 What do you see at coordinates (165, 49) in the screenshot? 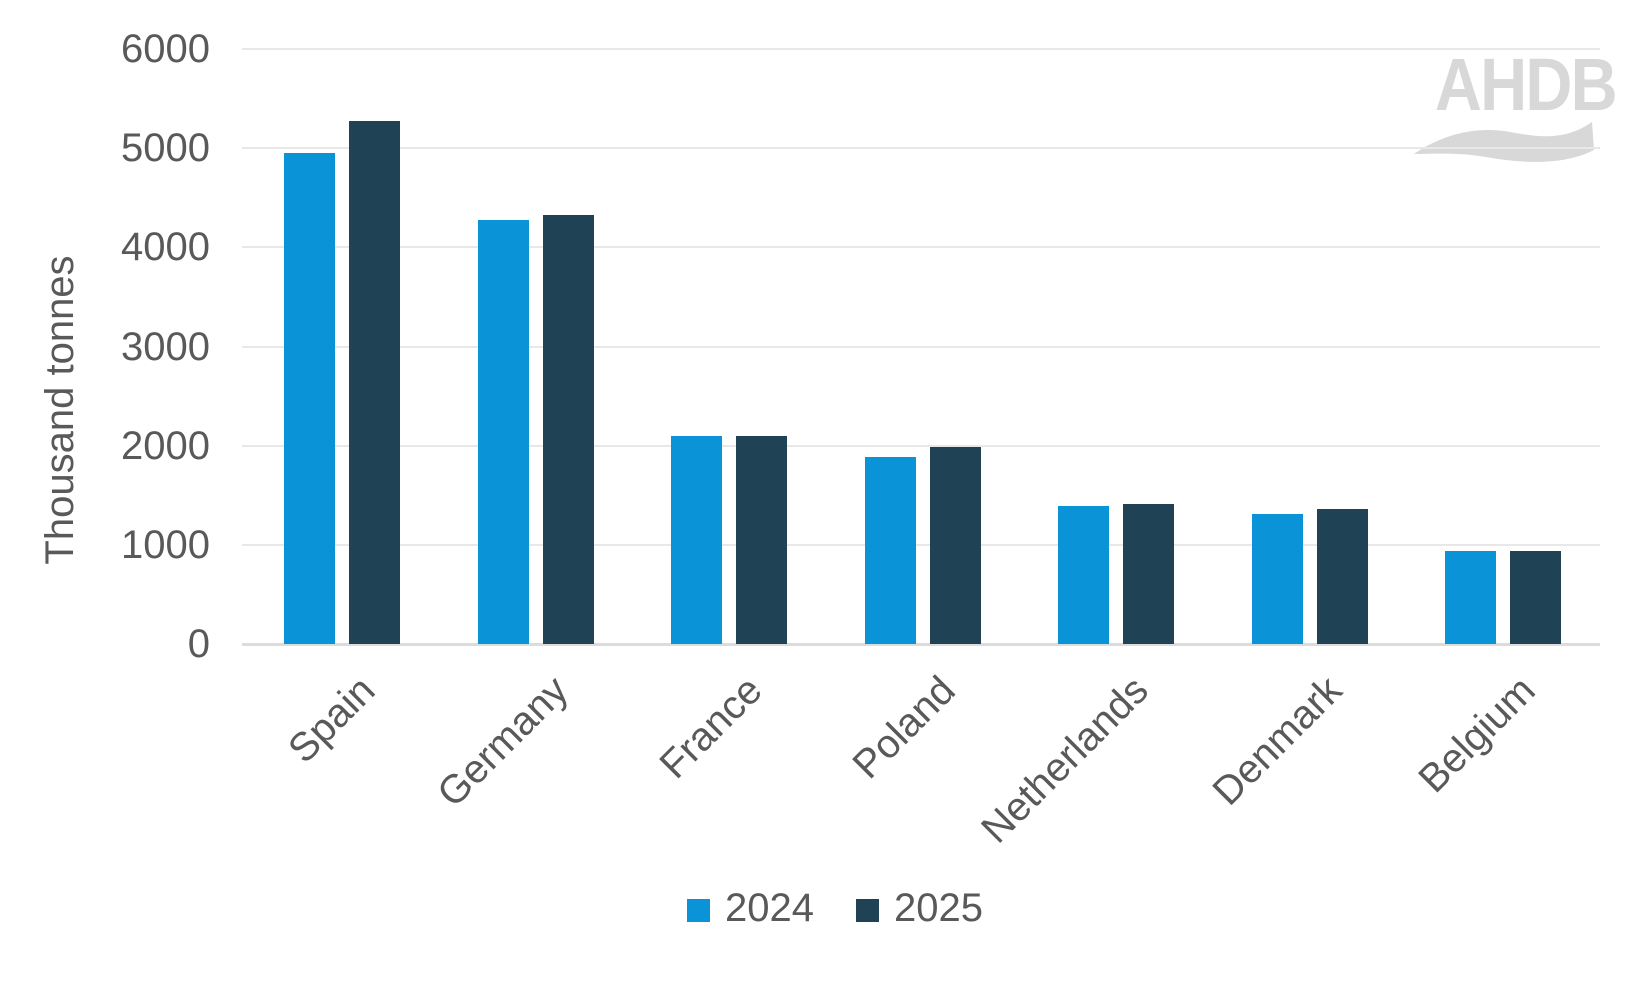
I see `y-tick-label-6000: 6000` at bounding box center [165, 49].